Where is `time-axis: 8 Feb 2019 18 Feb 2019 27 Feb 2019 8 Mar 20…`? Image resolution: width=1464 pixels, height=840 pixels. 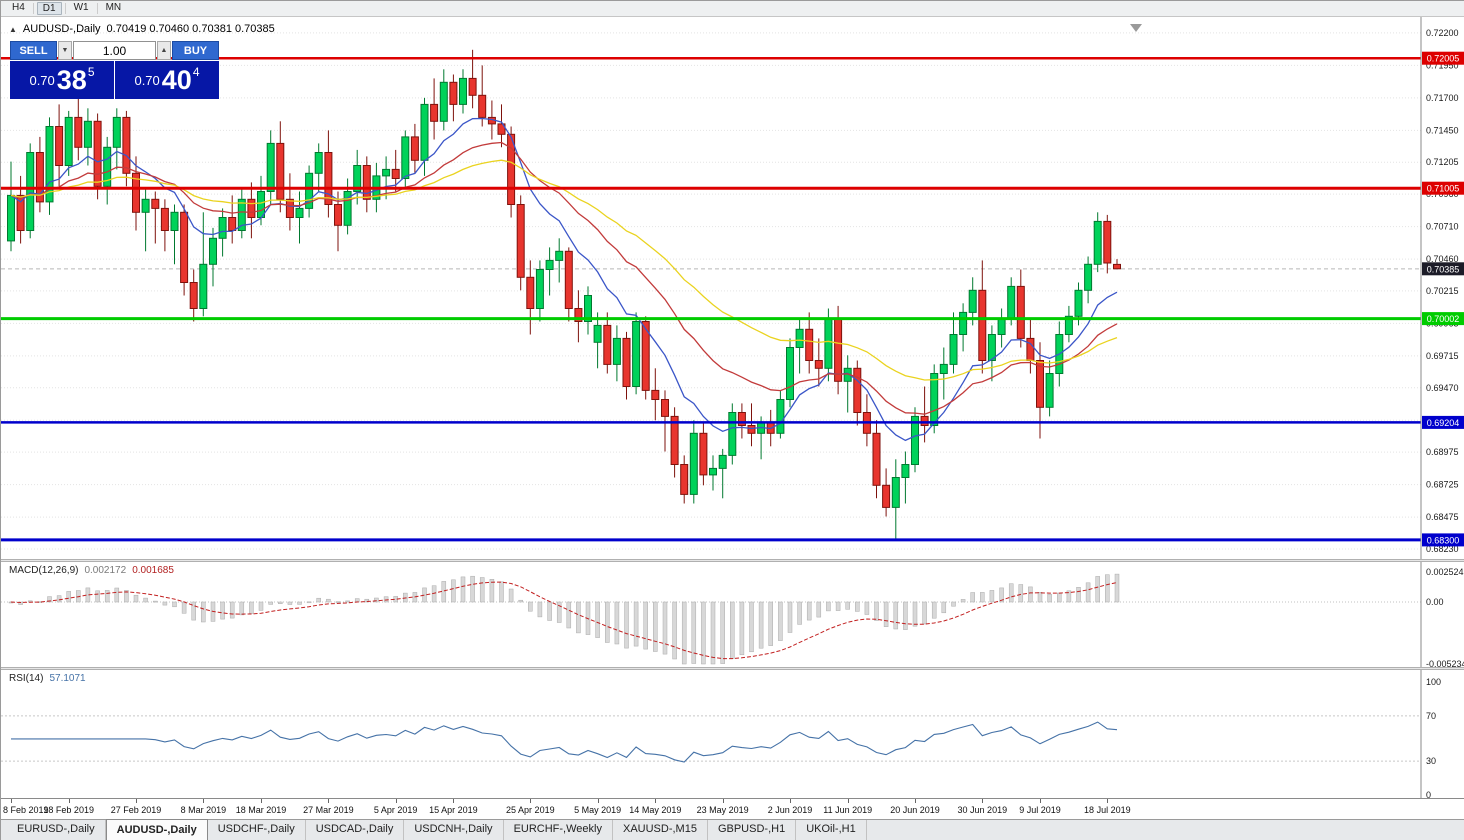
time-axis: 8 Feb 2019 18 Feb 2019 27 Feb 2019 8 Mar 20… is located at coordinates (732, 808).